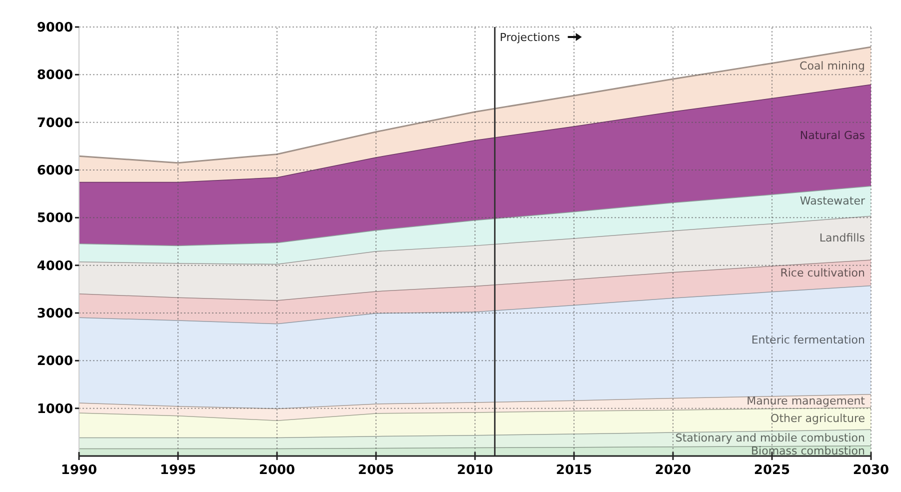 This screenshot has width=901, height=492. I want to click on y-tick-label: 2000, so click(54, 362).